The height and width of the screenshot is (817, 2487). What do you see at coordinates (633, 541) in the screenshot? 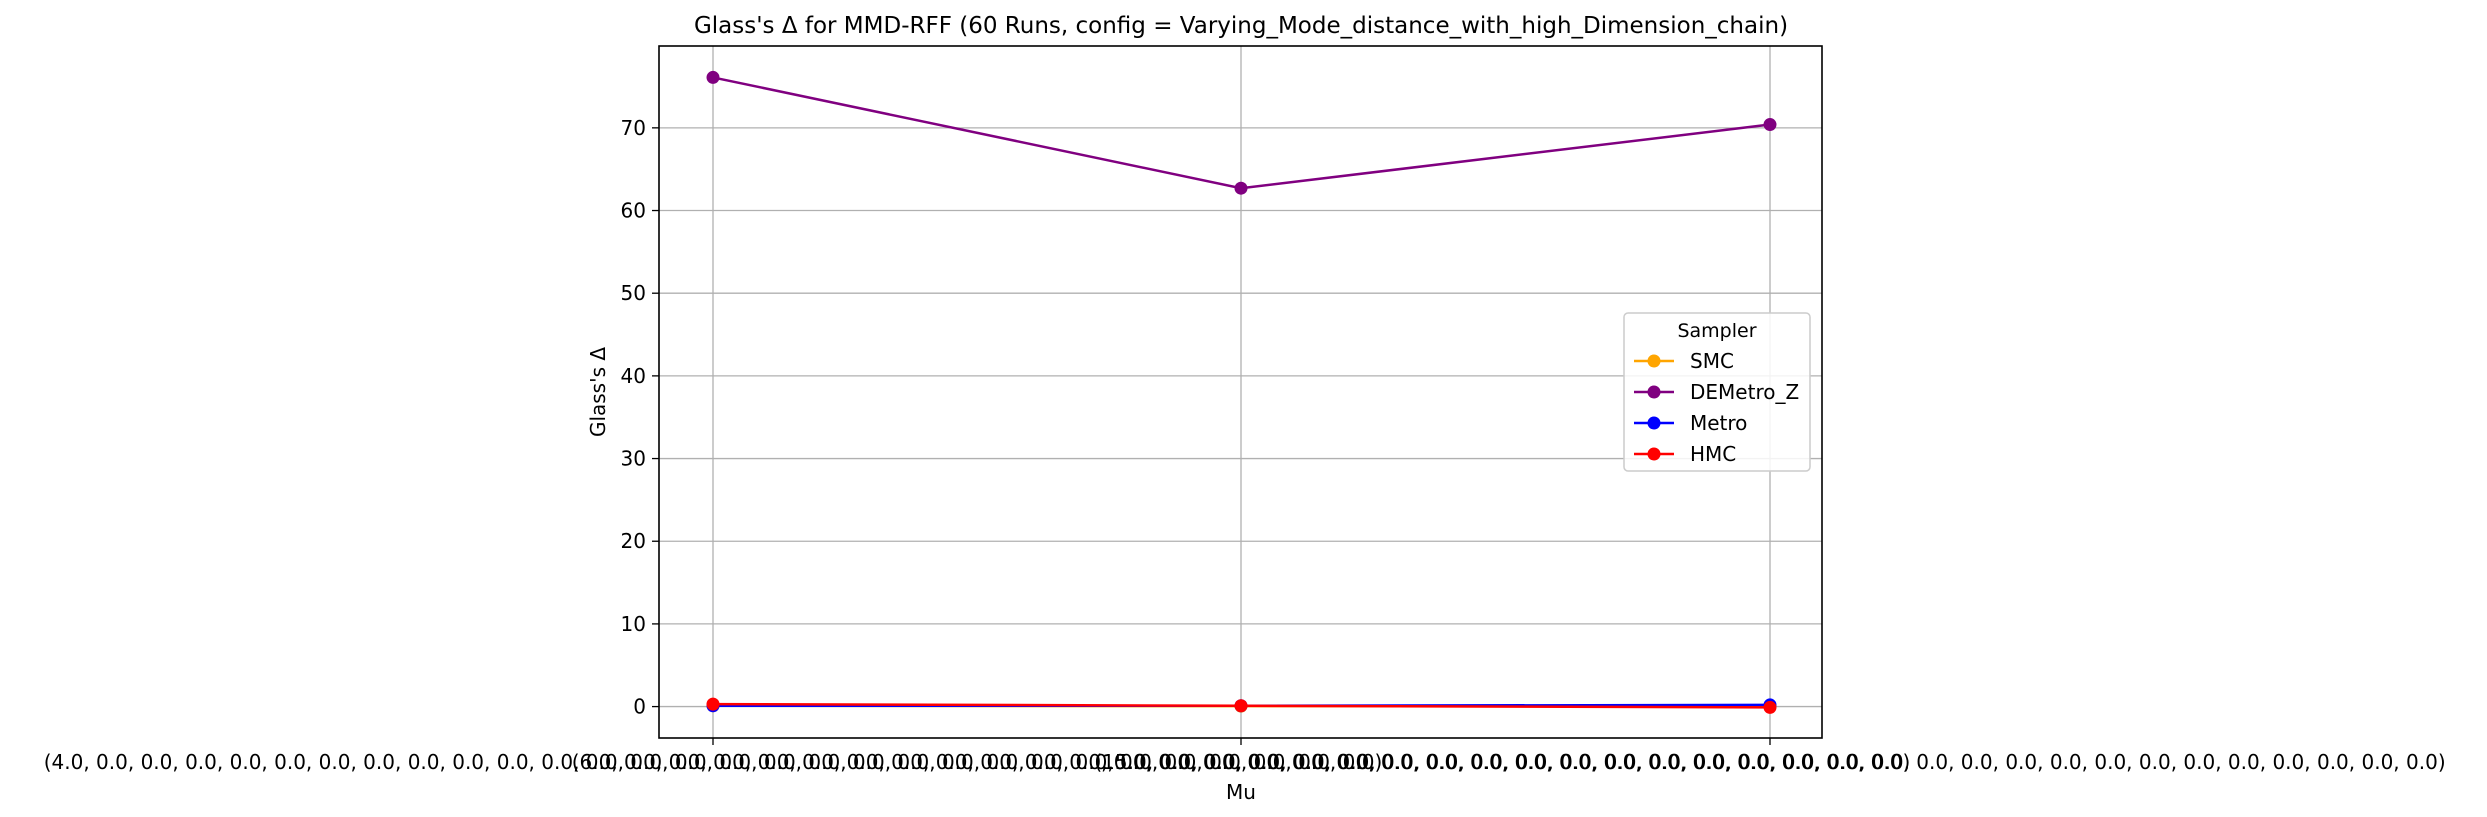
I see `y-tick-label: 20` at bounding box center [633, 541].